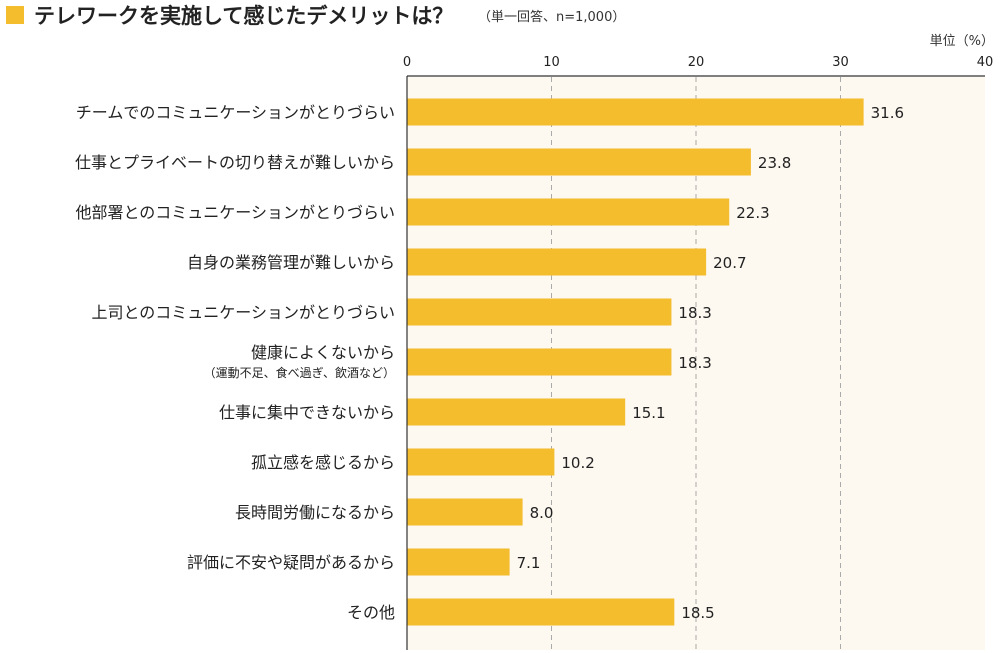 Image resolution: width=1000 pixels, height=653 pixels. What do you see at coordinates (774, 163) in the screenshot?
I see `value-label: 23.8` at bounding box center [774, 163].